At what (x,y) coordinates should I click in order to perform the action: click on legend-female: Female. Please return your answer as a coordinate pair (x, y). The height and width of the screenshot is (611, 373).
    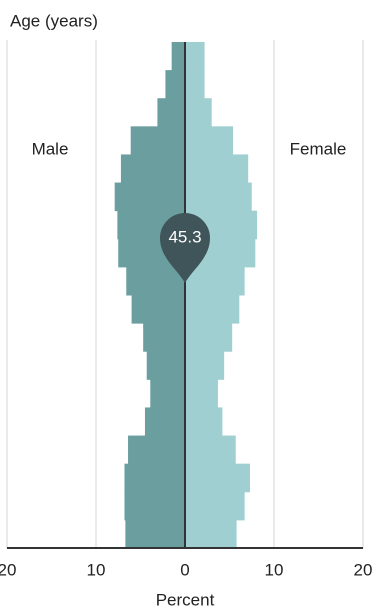
    Looking at the image, I should click on (318, 148).